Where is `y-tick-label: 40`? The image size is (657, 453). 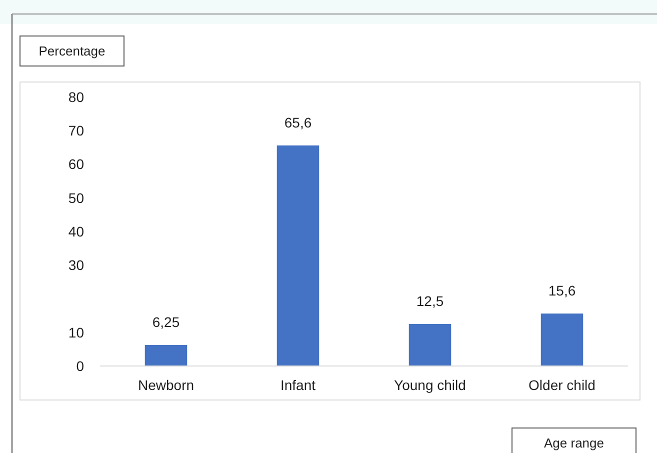 y-tick-label: 40 is located at coordinates (76, 231).